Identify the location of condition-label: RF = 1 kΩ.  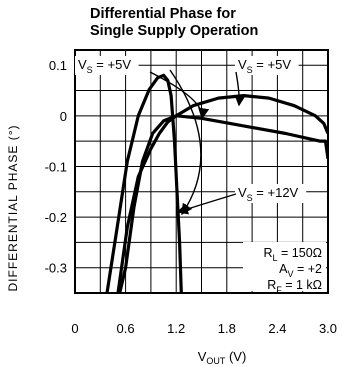
(294, 286).